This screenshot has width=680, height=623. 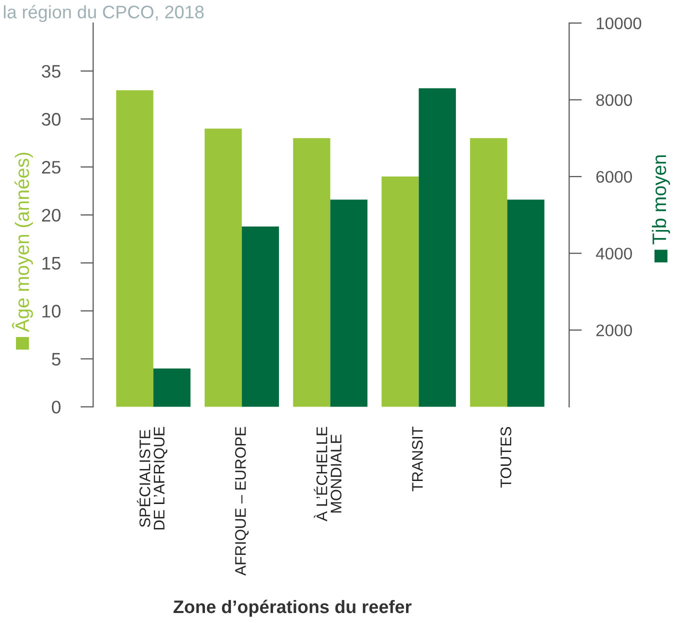 What do you see at coordinates (152, 478) in the screenshot?
I see `x-tick-label: SPÉCIALISTE DE L’AFRIQUE` at bounding box center [152, 478].